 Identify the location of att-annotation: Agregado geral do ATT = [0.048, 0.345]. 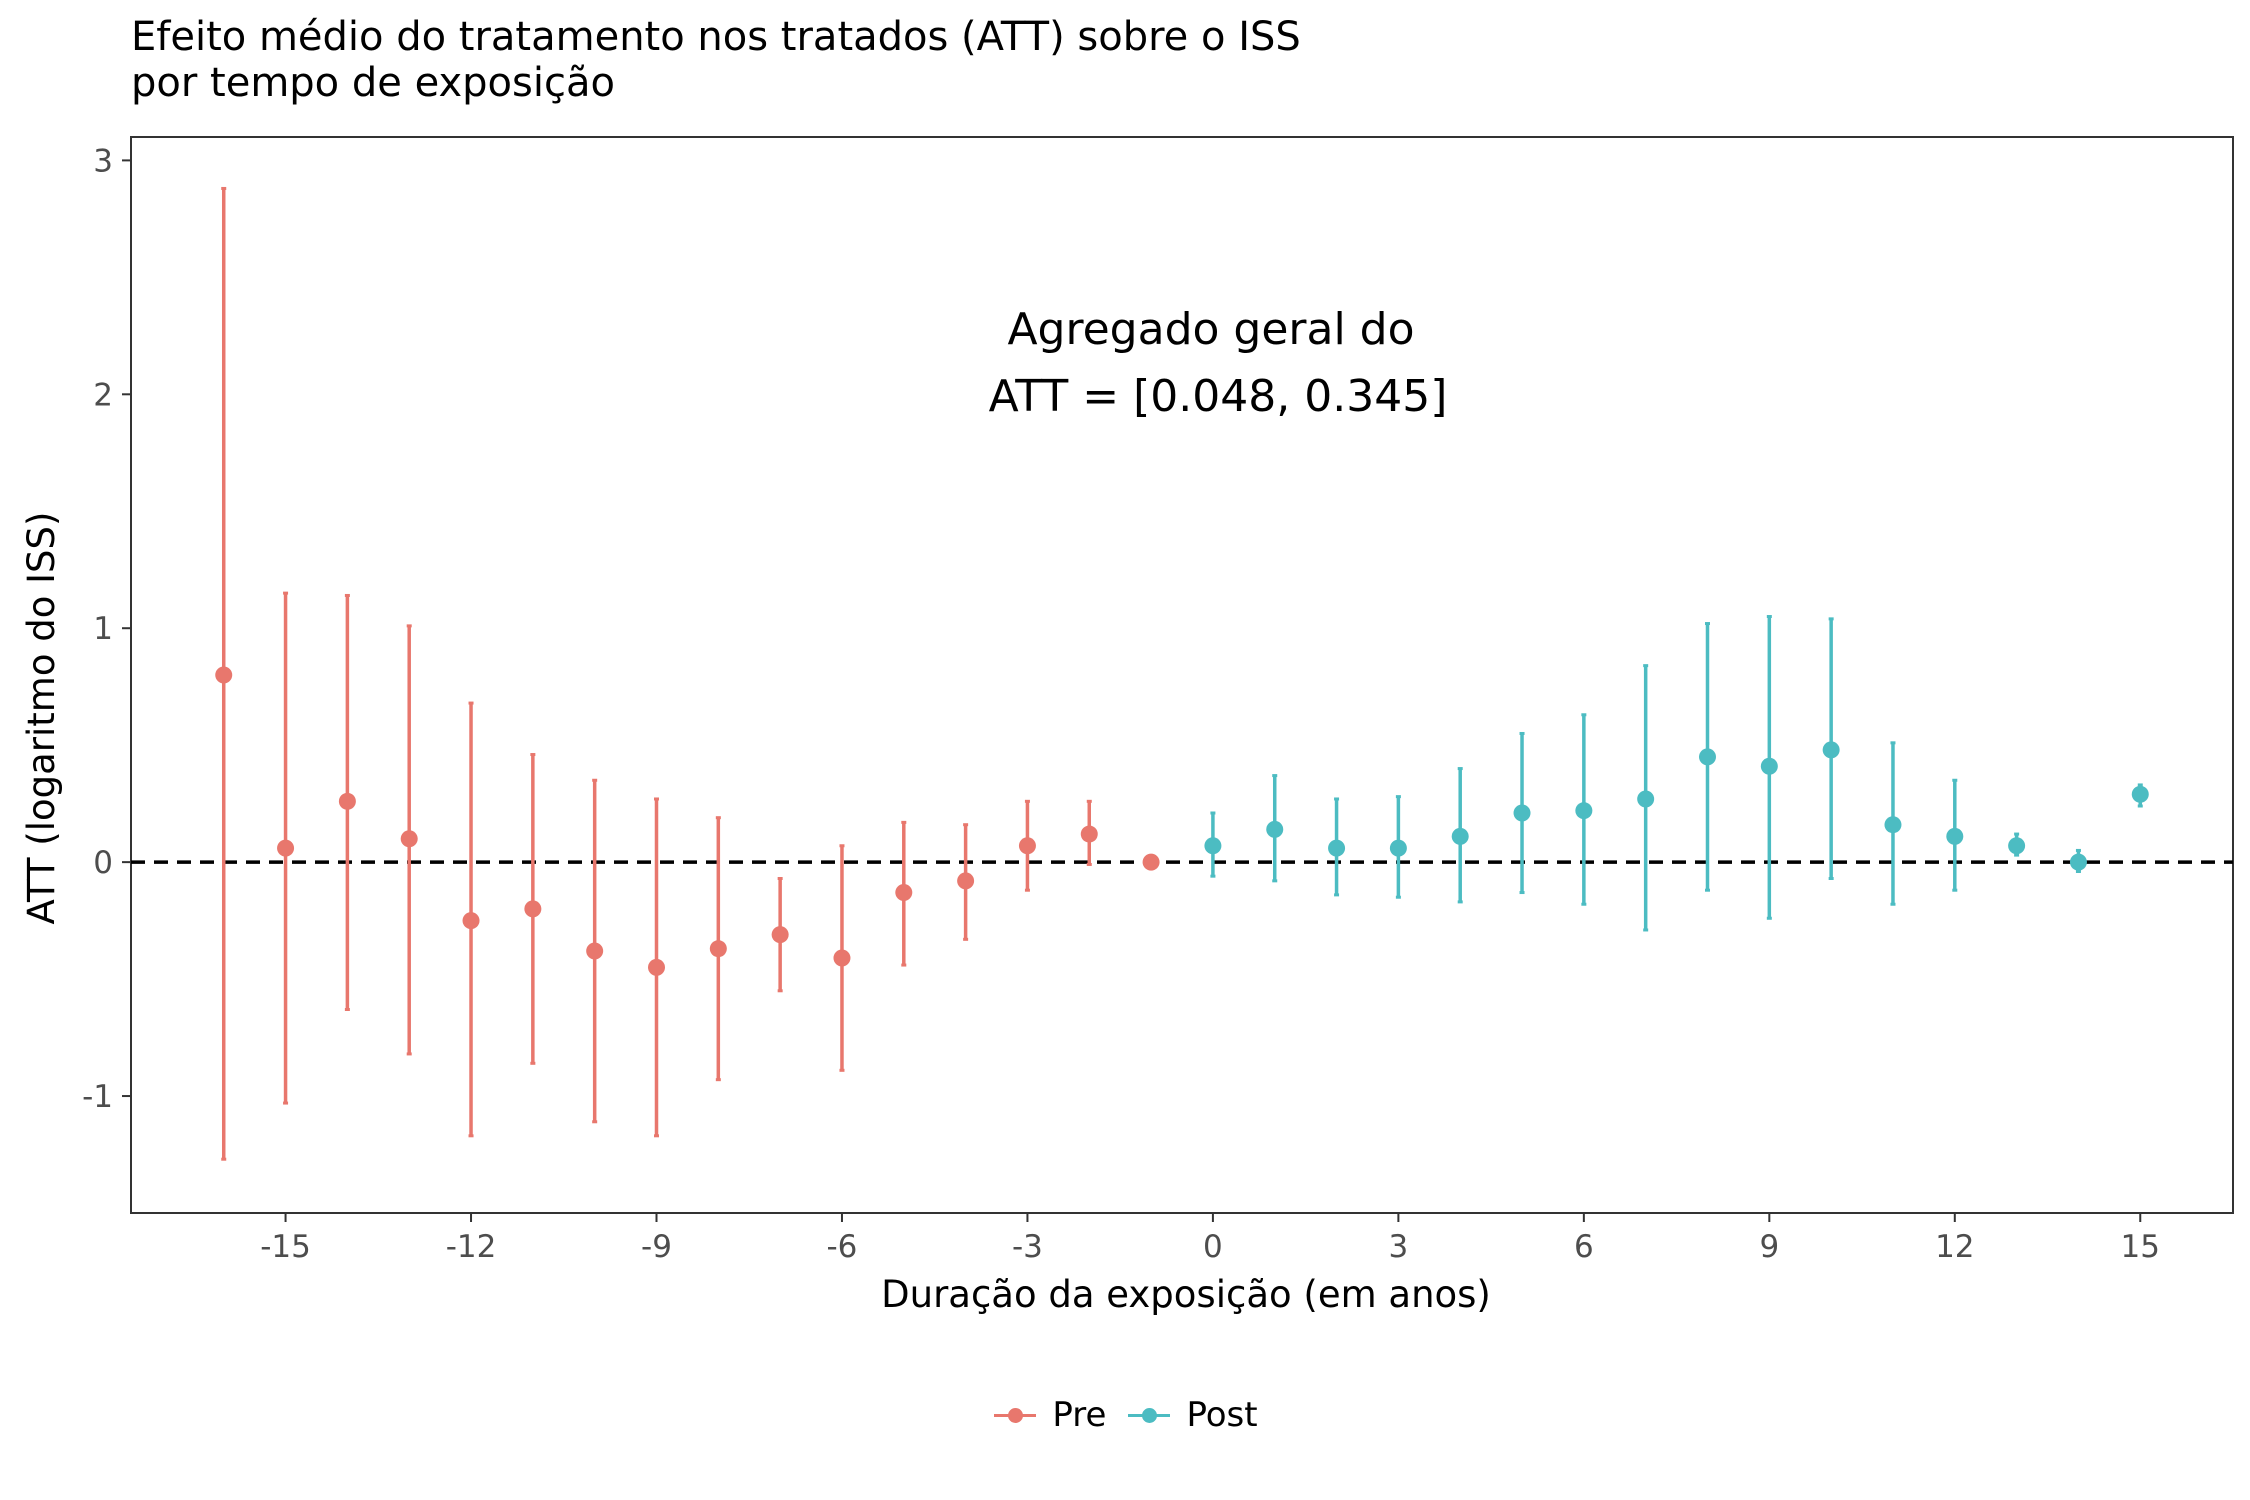
(1218, 363).